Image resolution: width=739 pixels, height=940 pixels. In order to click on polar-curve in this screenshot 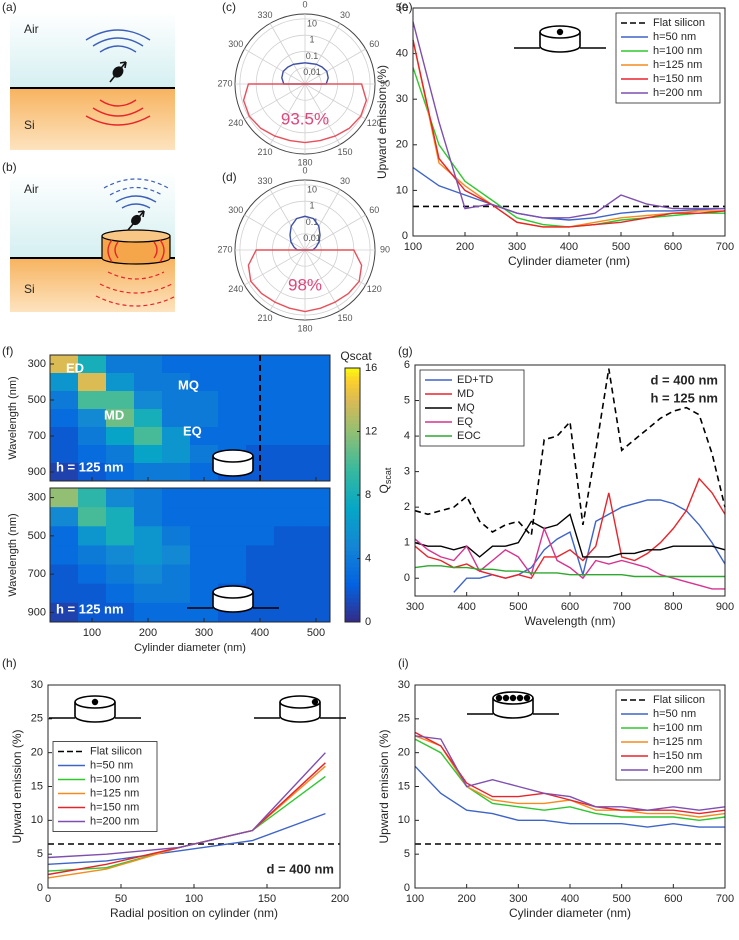, I will do `click(305, 281)`.